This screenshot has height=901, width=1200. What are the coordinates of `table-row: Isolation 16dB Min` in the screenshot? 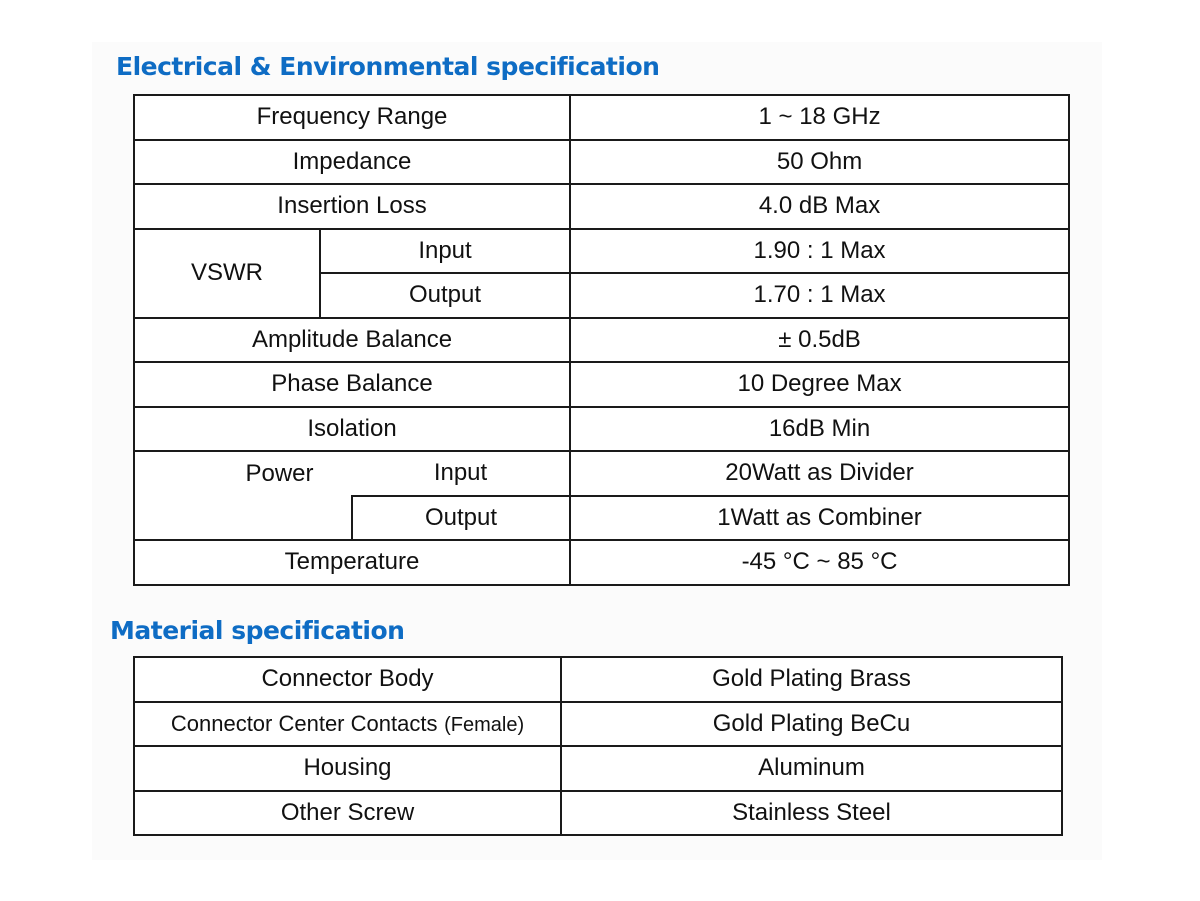 It's located at (601, 428).